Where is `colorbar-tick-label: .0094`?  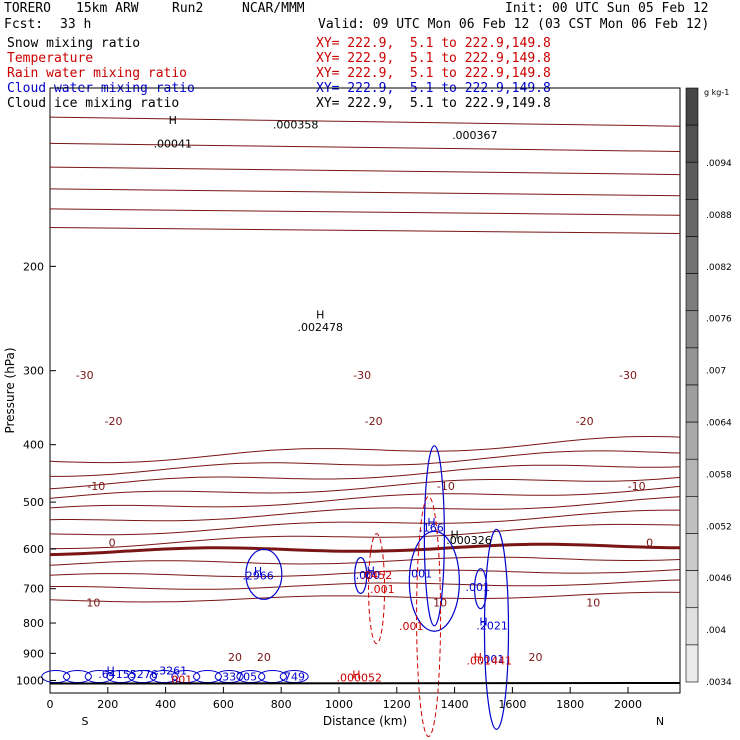 colorbar-tick-label: .0094 is located at coordinates (719, 164).